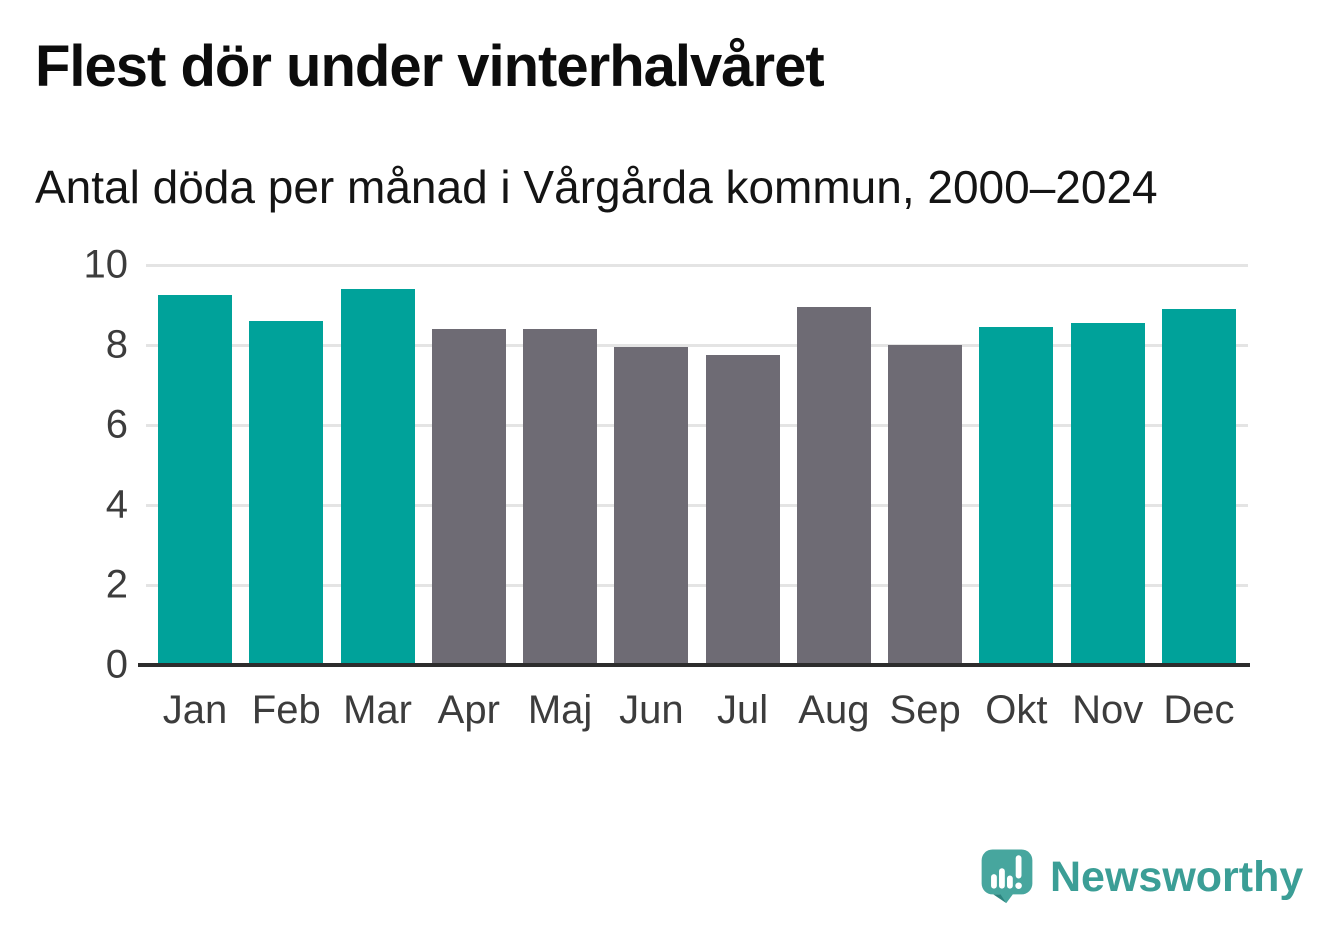 This screenshot has height=939, width=1322. I want to click on x-tick-label-apr: Apr, so click(468, 710).